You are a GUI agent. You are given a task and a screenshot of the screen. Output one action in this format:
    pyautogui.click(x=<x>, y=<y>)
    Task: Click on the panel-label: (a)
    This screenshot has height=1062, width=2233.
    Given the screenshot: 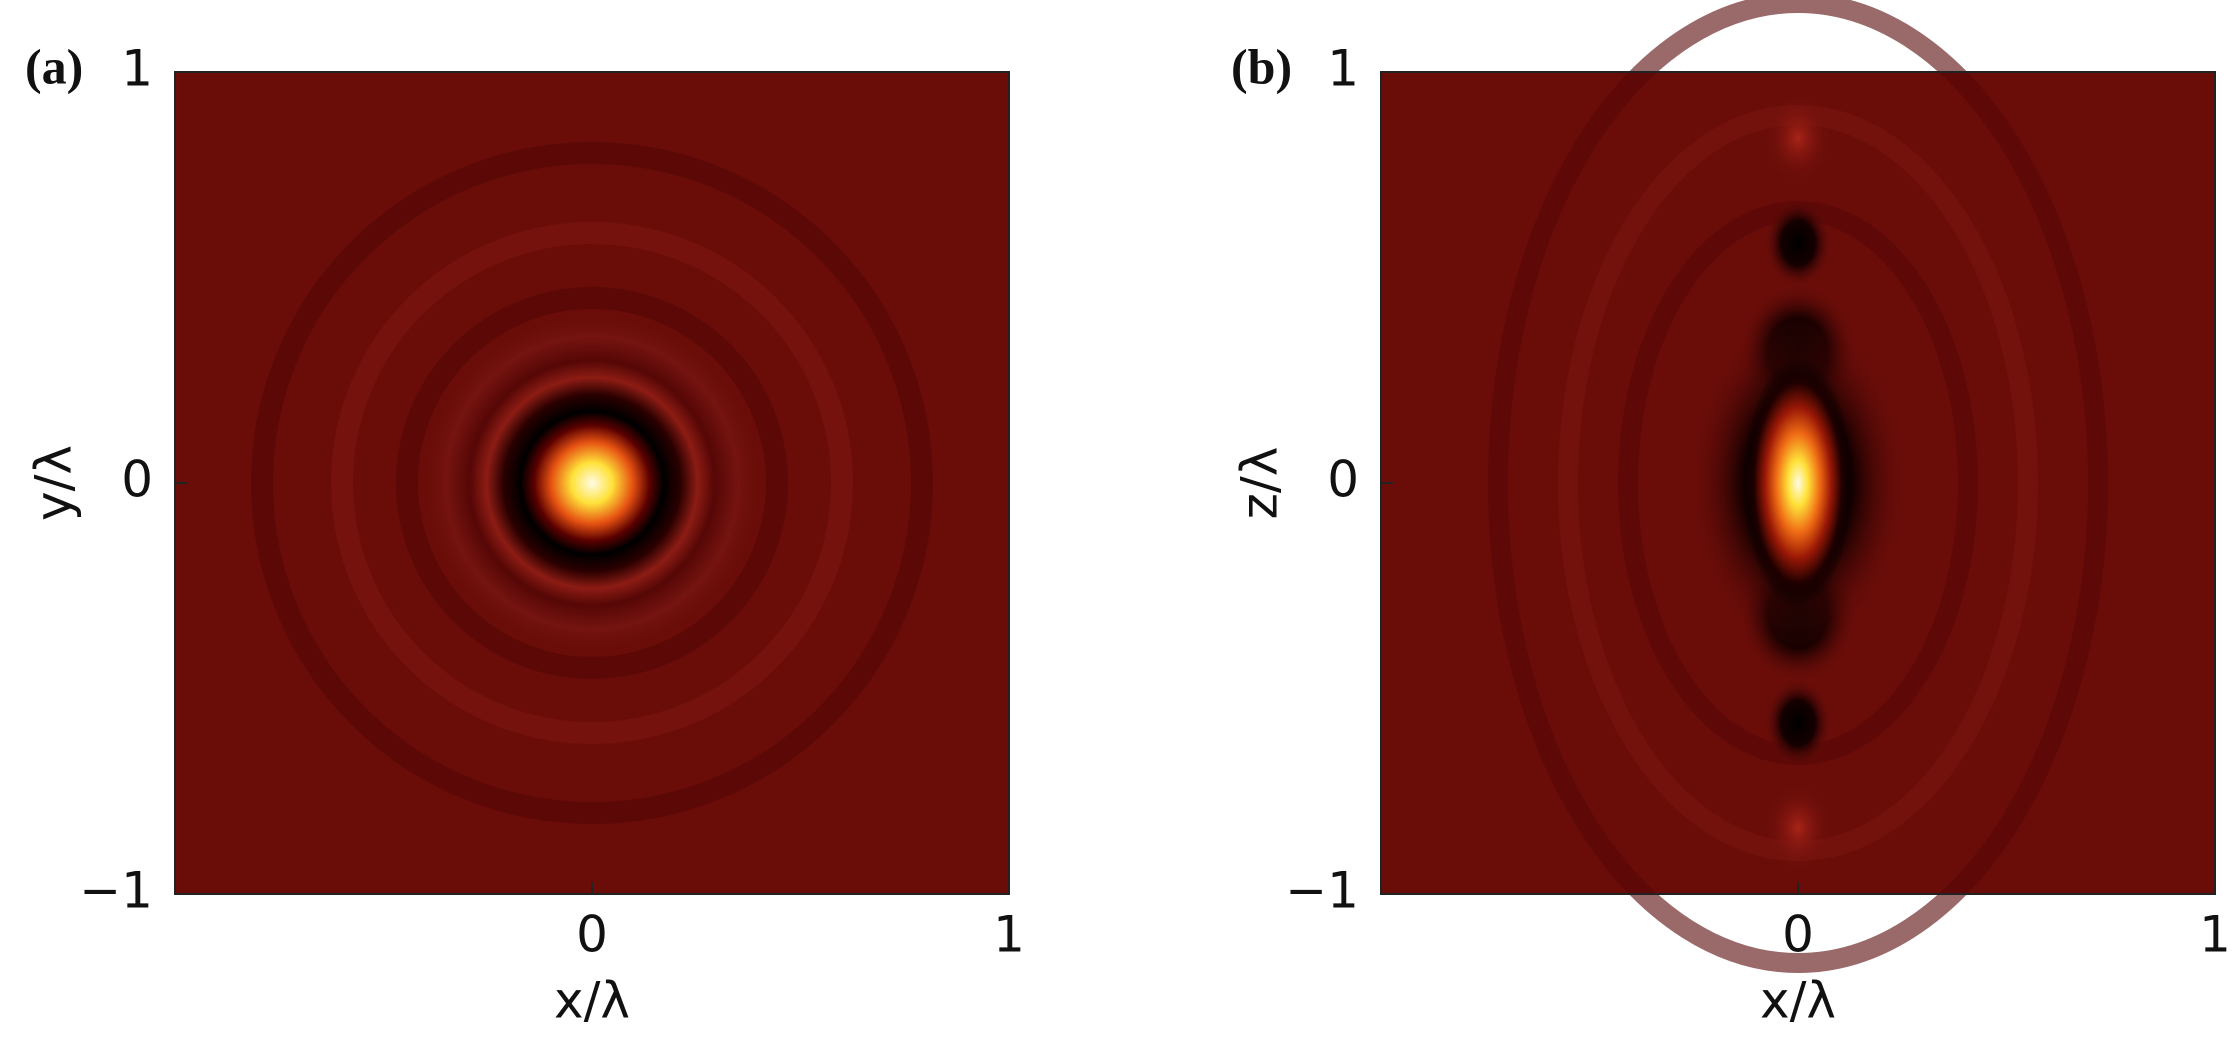 What is the action you would take?
    pyautogui.click(x=54, y=66)
    